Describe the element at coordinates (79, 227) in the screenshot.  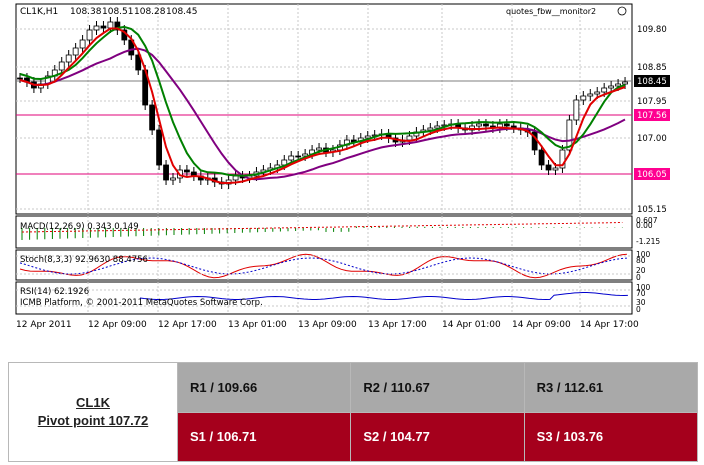
I see `macd-title: MACD(12,26,9) 0.343 0.149` at that location.